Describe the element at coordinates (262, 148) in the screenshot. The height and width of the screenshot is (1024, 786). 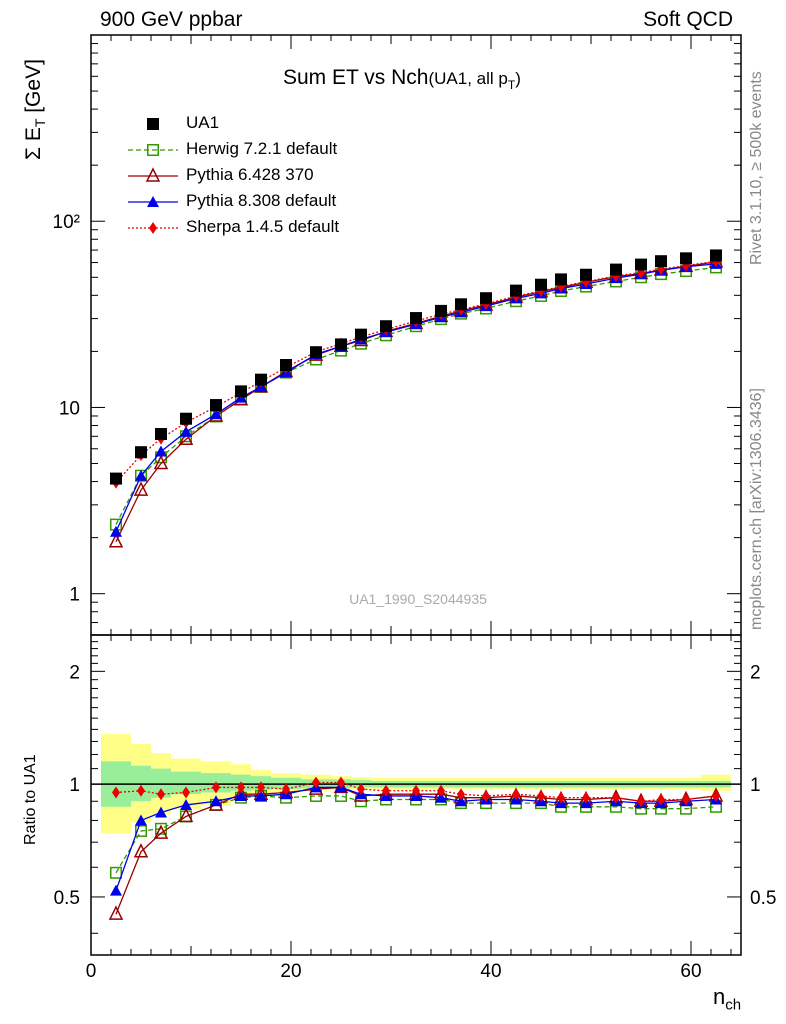
I see `legend-label-herwig: Herwig 7.2.1 default` at that location.